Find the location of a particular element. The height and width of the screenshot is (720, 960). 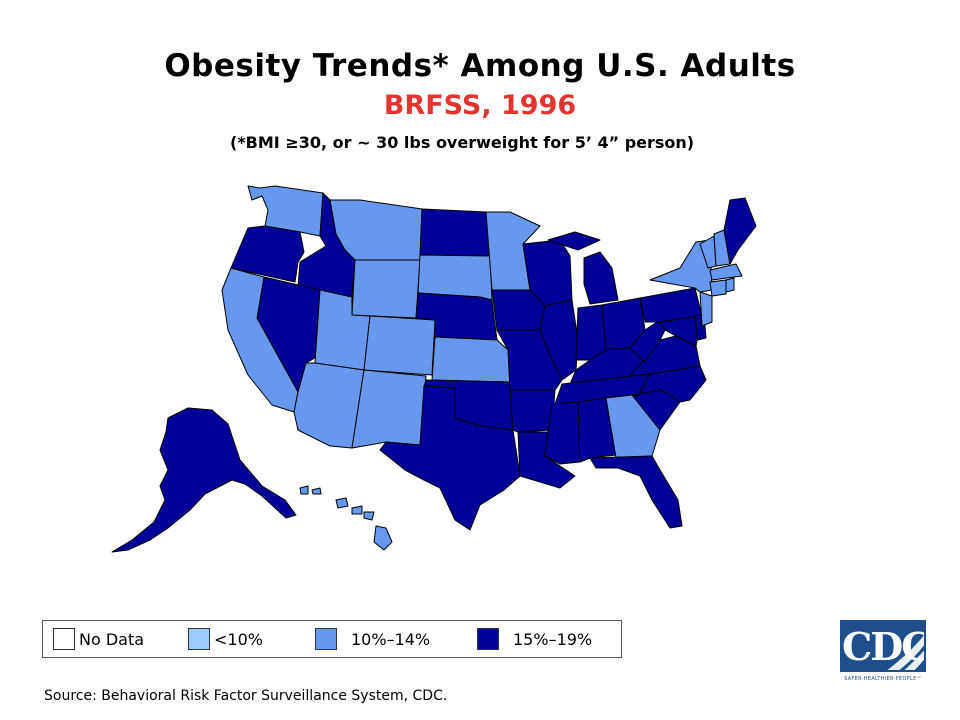

map-legend: No Data <10% 10%–14% 15%–19% is located at coordinates (332, 639).